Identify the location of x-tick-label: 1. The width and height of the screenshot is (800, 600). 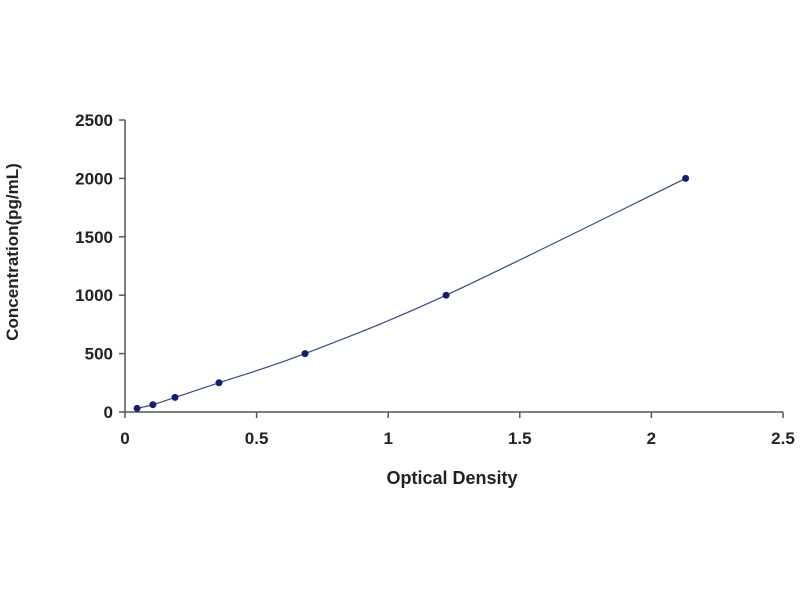
(387, 438).